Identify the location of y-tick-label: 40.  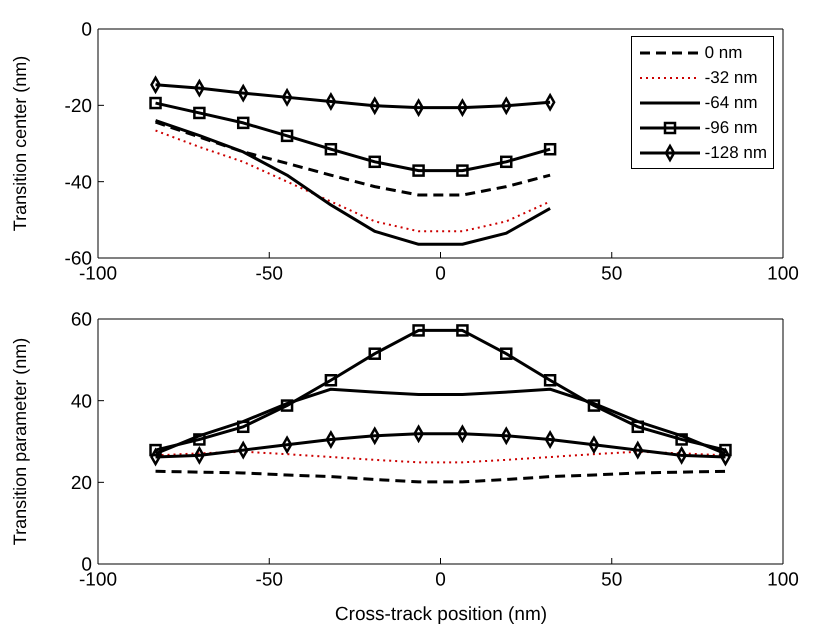
(81, 401).